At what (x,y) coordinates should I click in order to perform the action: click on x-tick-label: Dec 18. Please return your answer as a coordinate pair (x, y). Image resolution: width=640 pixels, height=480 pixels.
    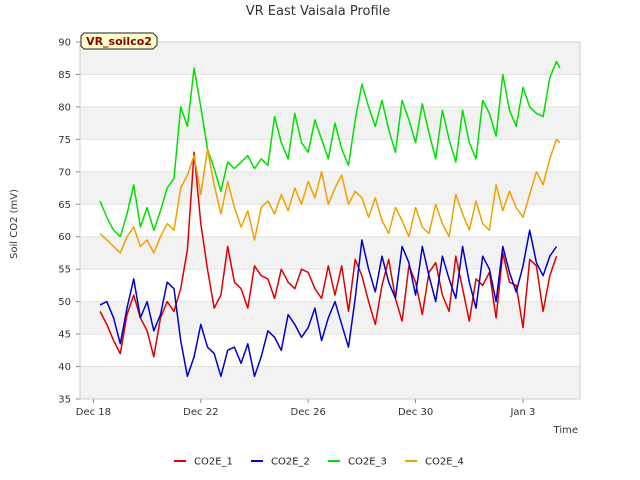
    Looking at the image, I should click on (93, 412).